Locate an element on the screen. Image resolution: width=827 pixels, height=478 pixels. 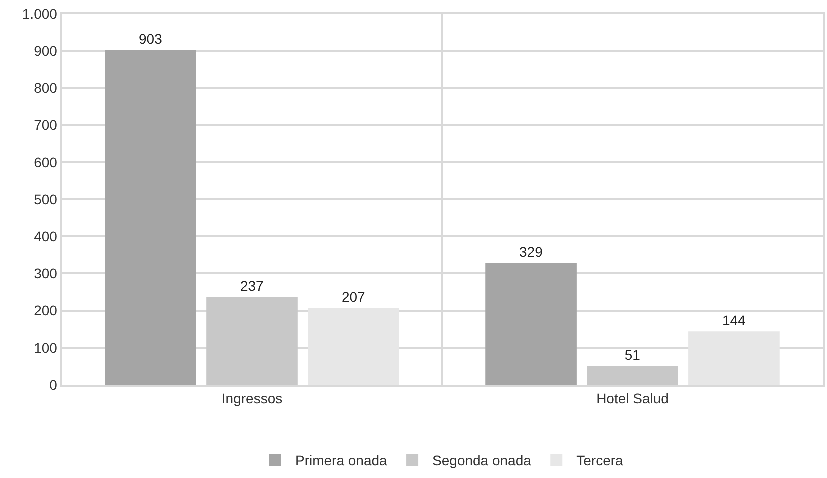
y-tick-label: 800 is located at coordinates (46, 88).